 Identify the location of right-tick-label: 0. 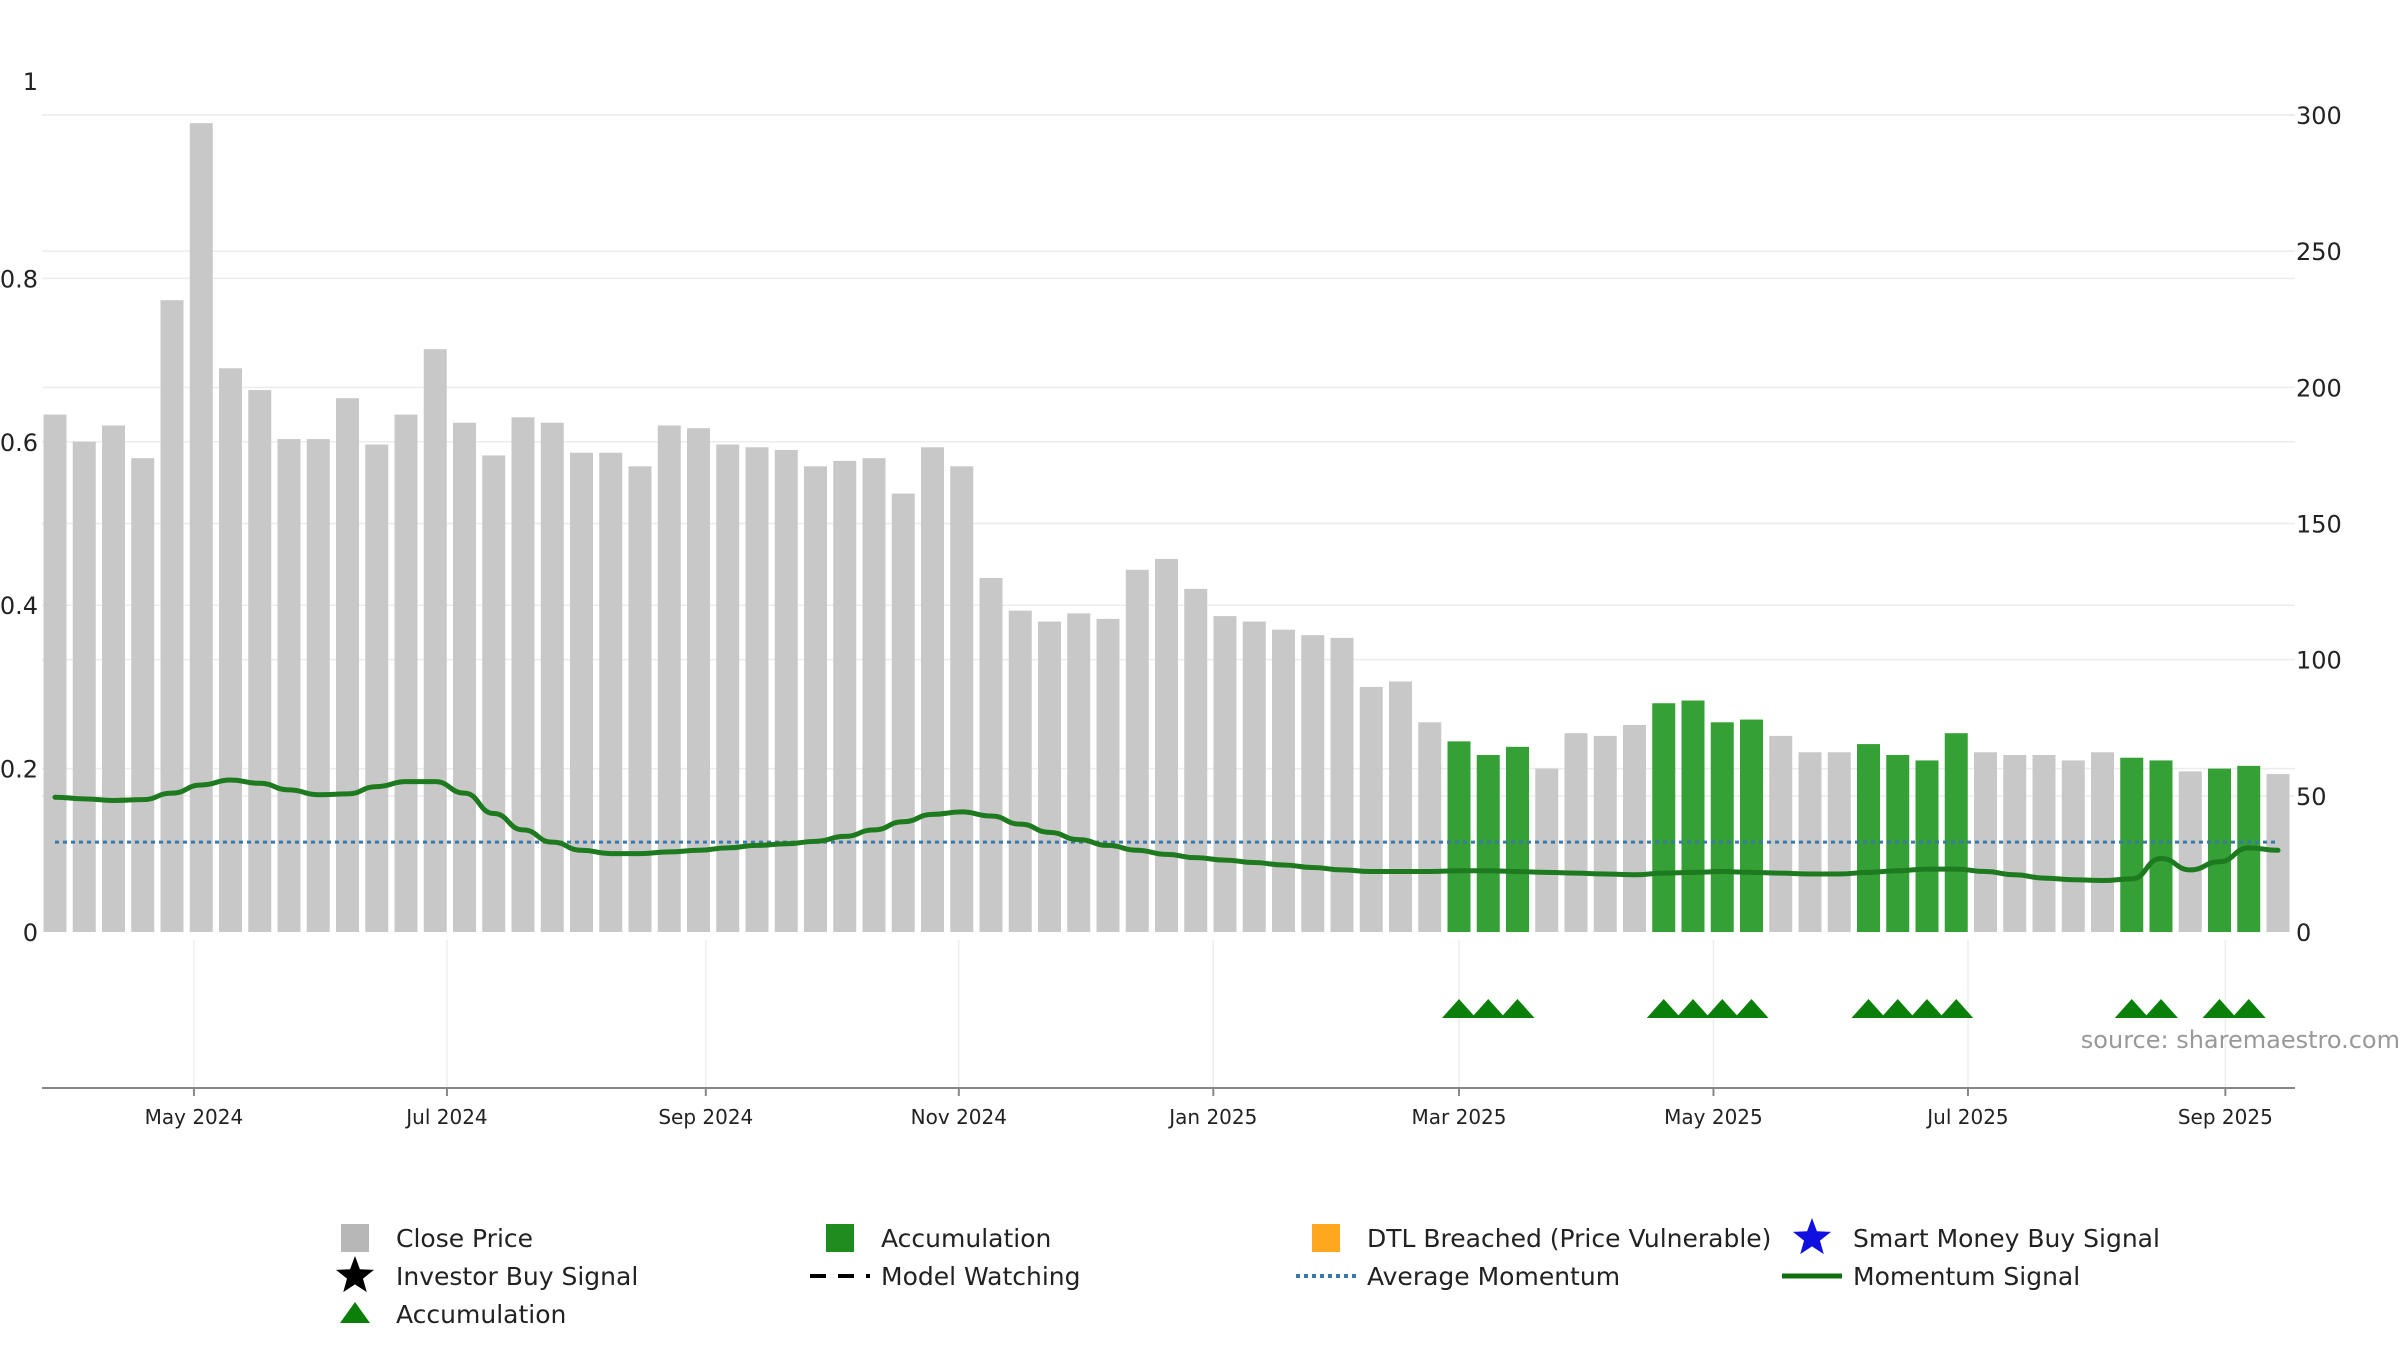
(2303, 933).